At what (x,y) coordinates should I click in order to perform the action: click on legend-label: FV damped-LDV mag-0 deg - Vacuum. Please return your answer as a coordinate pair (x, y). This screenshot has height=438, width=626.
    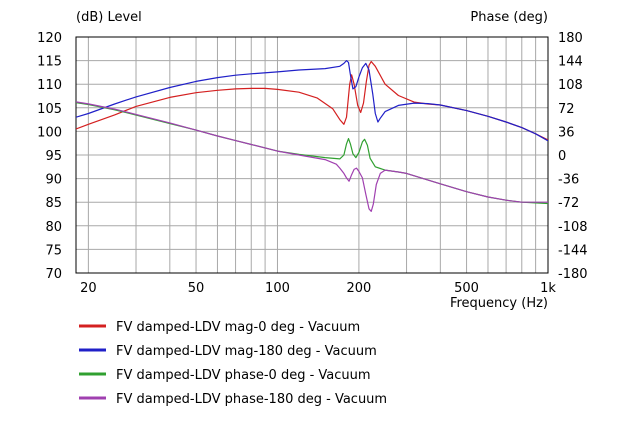
    Looking at the image, I should click on (238, 327).